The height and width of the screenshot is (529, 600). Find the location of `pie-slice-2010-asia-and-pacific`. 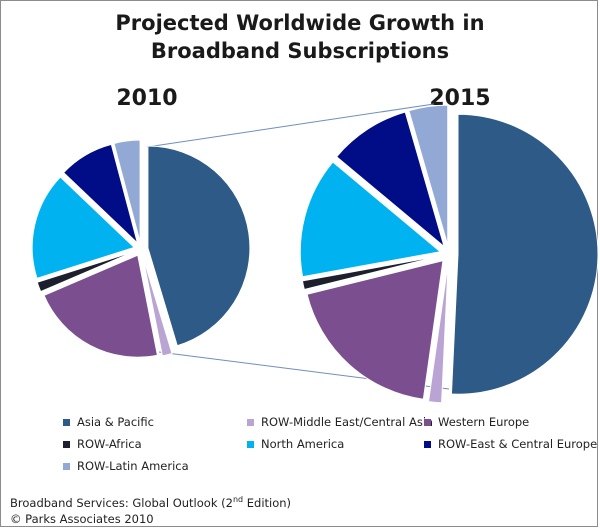

pie-slice-2010-asia-and-pacific is located at coordinates (199, 246).